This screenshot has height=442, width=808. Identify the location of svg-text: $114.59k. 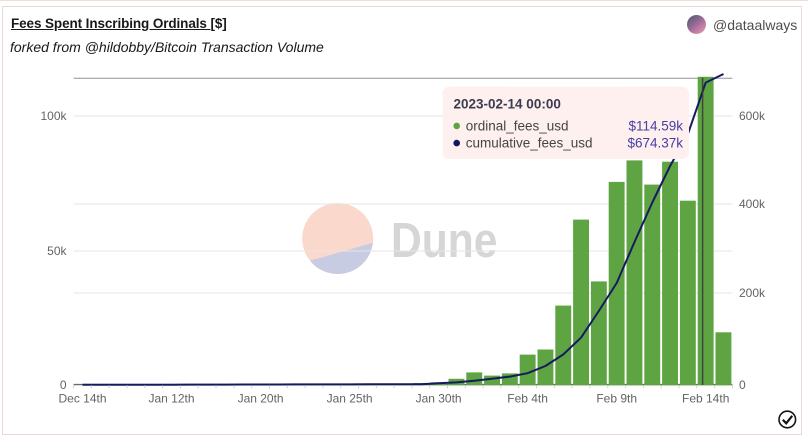
(655, 125).